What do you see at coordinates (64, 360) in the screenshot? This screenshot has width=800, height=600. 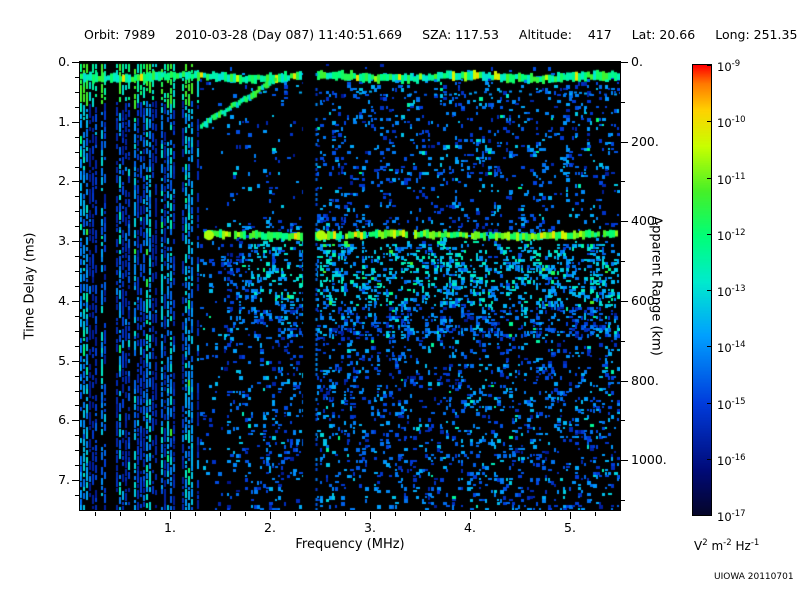 I see `y-left-tick-label: 5.` at bounding box center [64, 360].